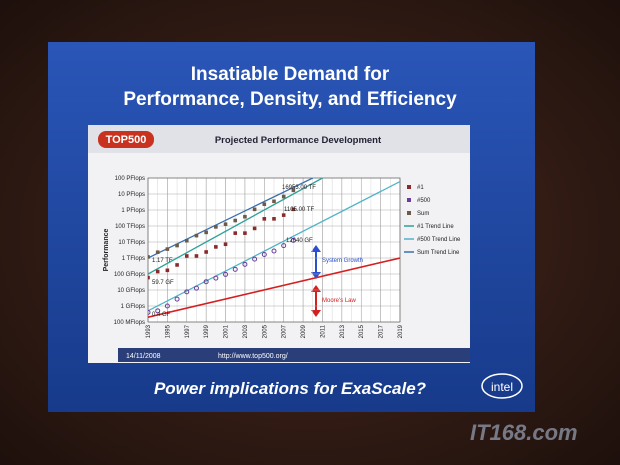 The width and height of the screenshot is (620, 465). Describe the element at coordinates (339, 301) in the screenshot. I see `annotation: Moore's Law` at that location.